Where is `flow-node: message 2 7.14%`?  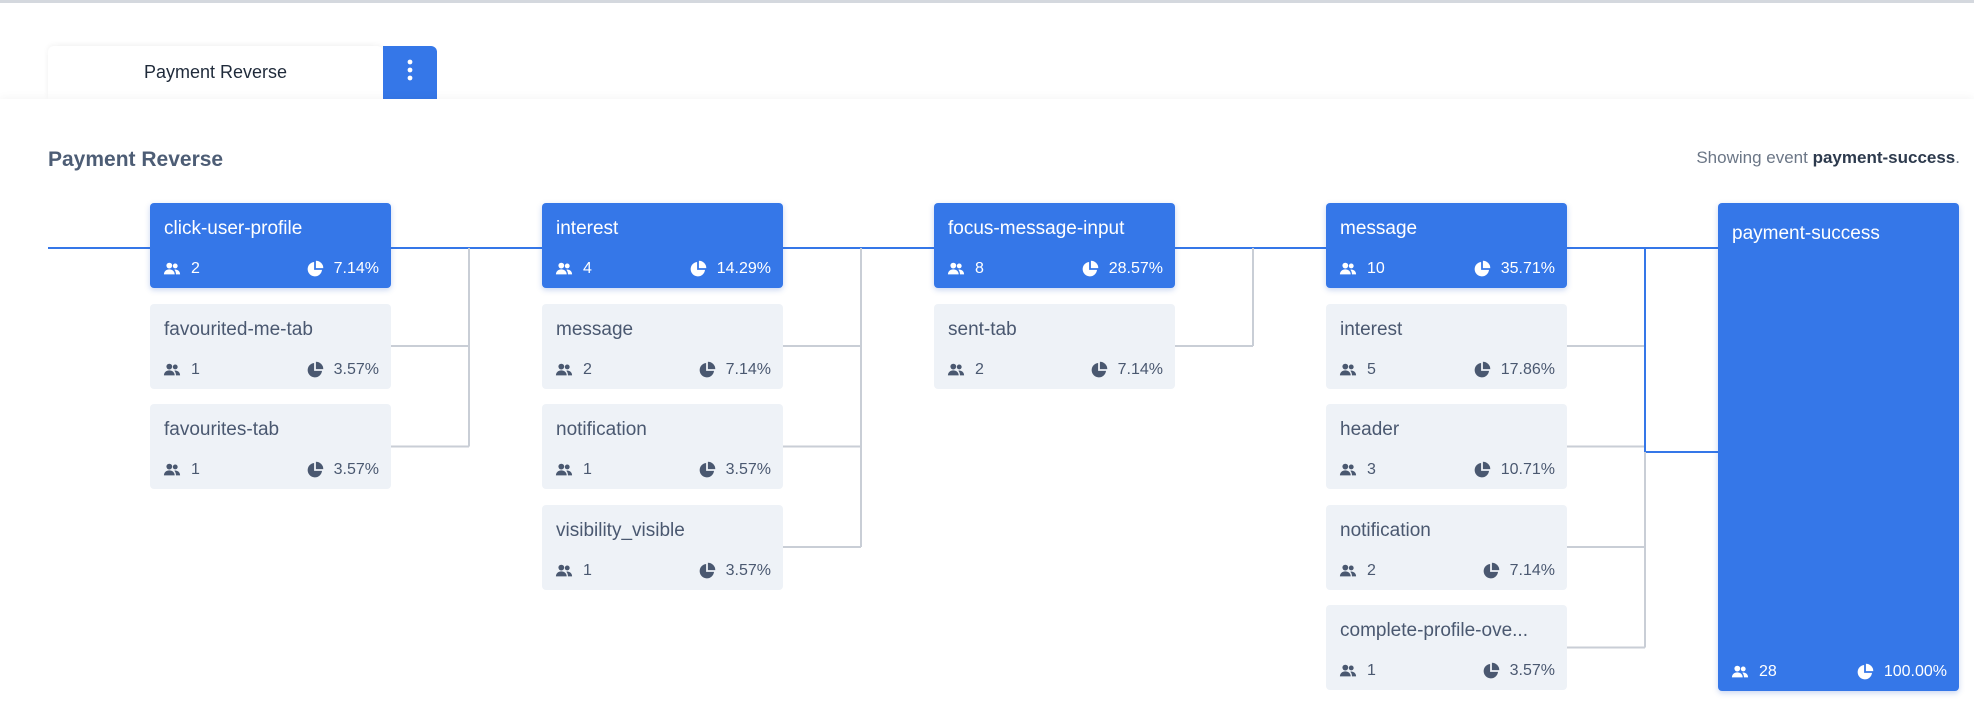 flow-node: message 2 7.14% is located at coordinates (662, 346).